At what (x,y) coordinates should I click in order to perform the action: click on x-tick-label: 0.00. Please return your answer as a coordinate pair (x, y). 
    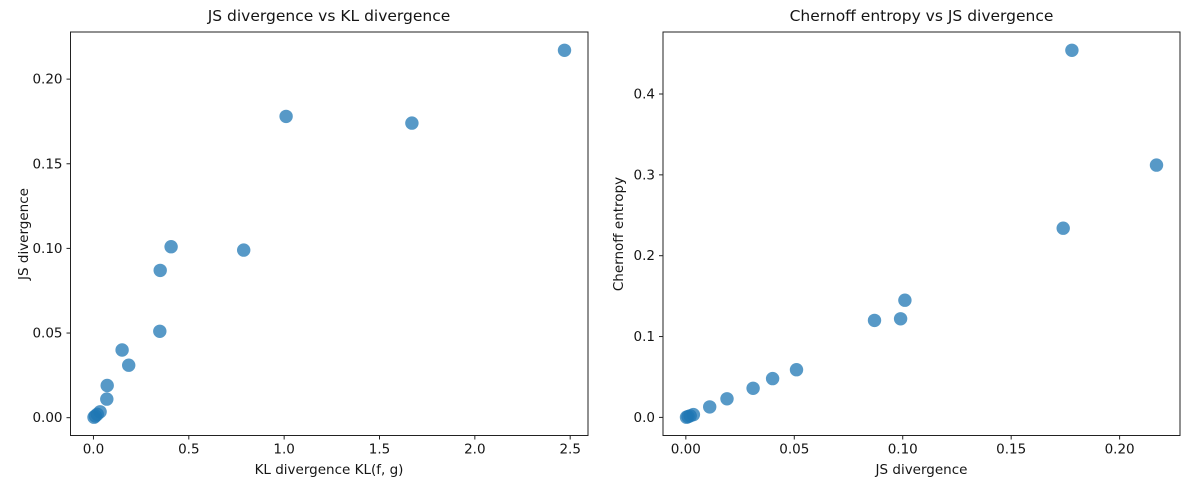
    Looking at the image, I should click on (686, 450).